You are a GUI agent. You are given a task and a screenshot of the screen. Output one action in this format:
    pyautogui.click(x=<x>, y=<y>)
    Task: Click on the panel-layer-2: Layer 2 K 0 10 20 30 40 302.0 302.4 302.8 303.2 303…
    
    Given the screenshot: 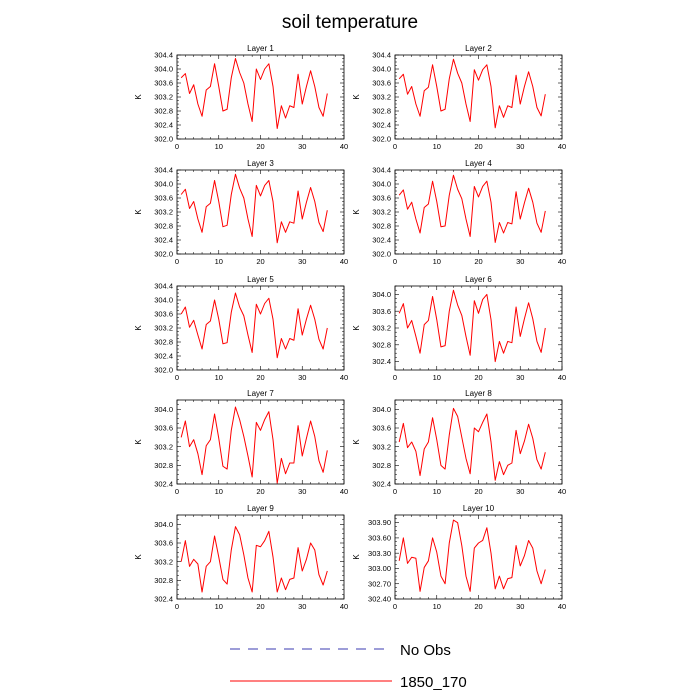 What is the action you would take?
    pyautogui.click(x=459, y=97)
    